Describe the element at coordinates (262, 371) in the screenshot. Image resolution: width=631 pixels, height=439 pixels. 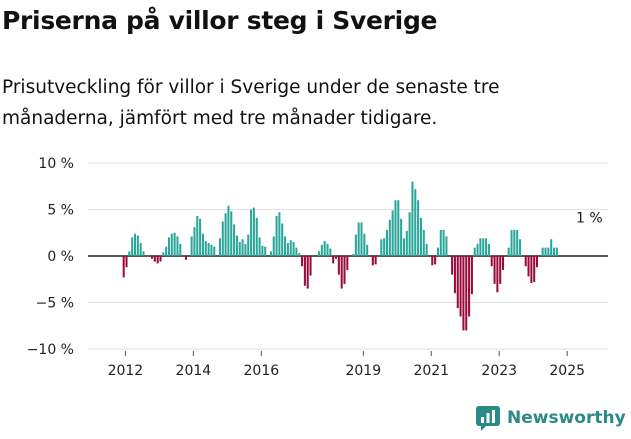
I see `x-tick-label: 2016` at that location.